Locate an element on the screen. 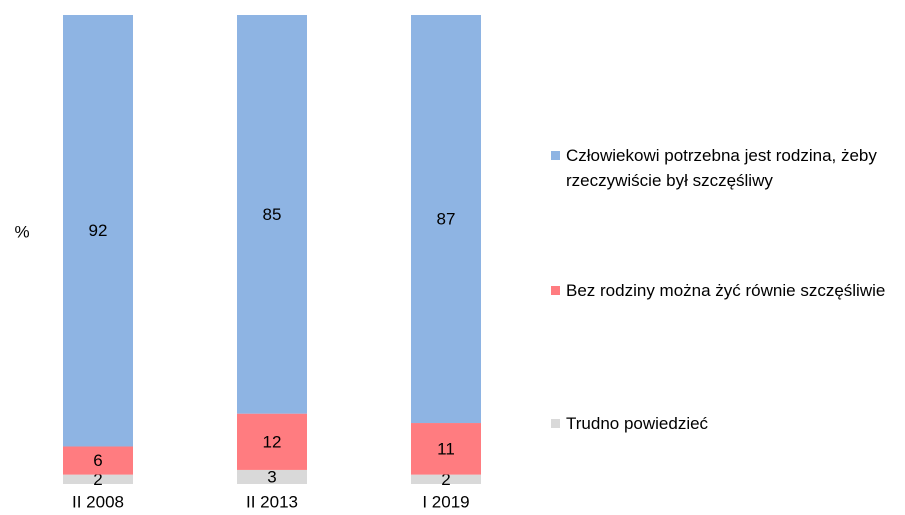 Image resolution: width=905 pixels, height=515 pixels. x-tick-label: II 2013 is located at coordinates (272, 501).